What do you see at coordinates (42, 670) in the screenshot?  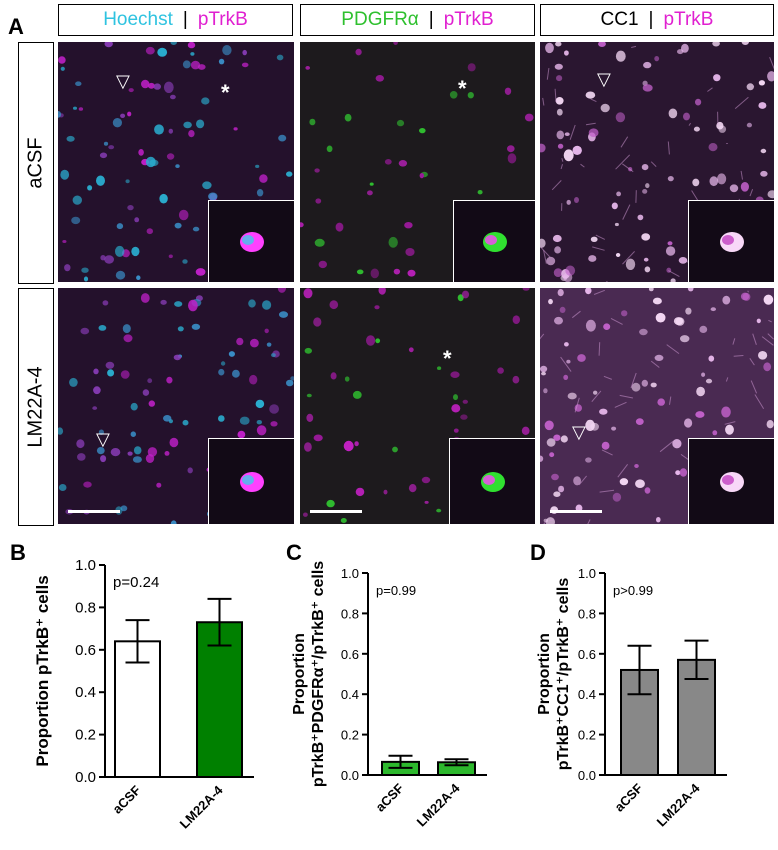 I see `y-axis-label: Proportion pTrkB⁺ cells` at bounding box center [42, 670].